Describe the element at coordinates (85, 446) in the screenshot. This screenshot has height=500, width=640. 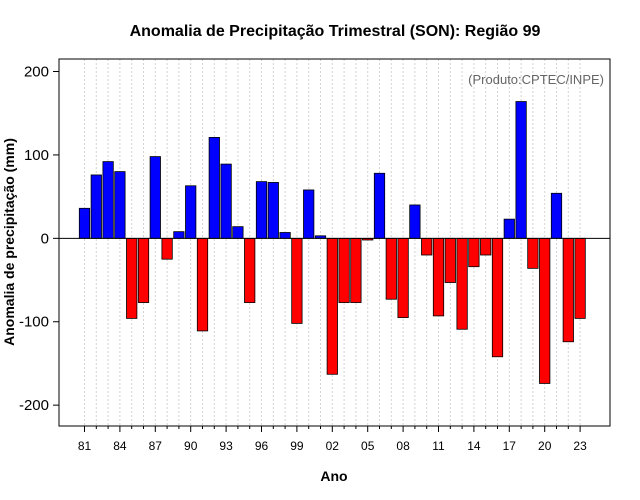
I see `x-tick-label: 81` at that location.